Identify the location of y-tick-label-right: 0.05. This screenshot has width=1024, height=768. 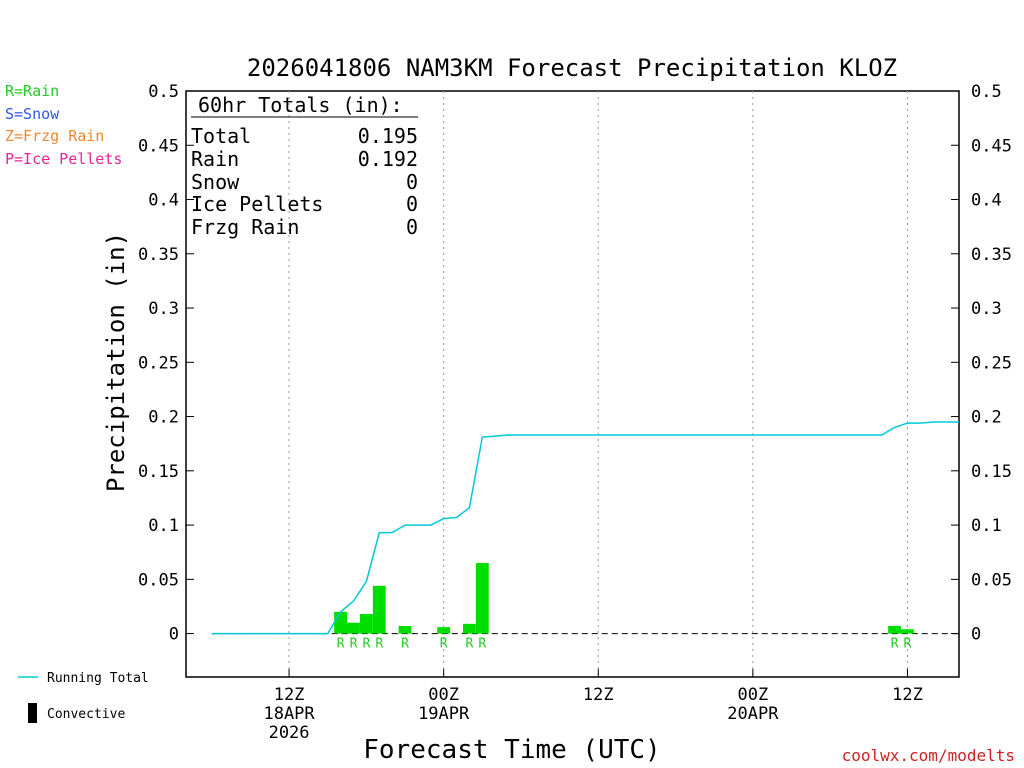
(991, 580).